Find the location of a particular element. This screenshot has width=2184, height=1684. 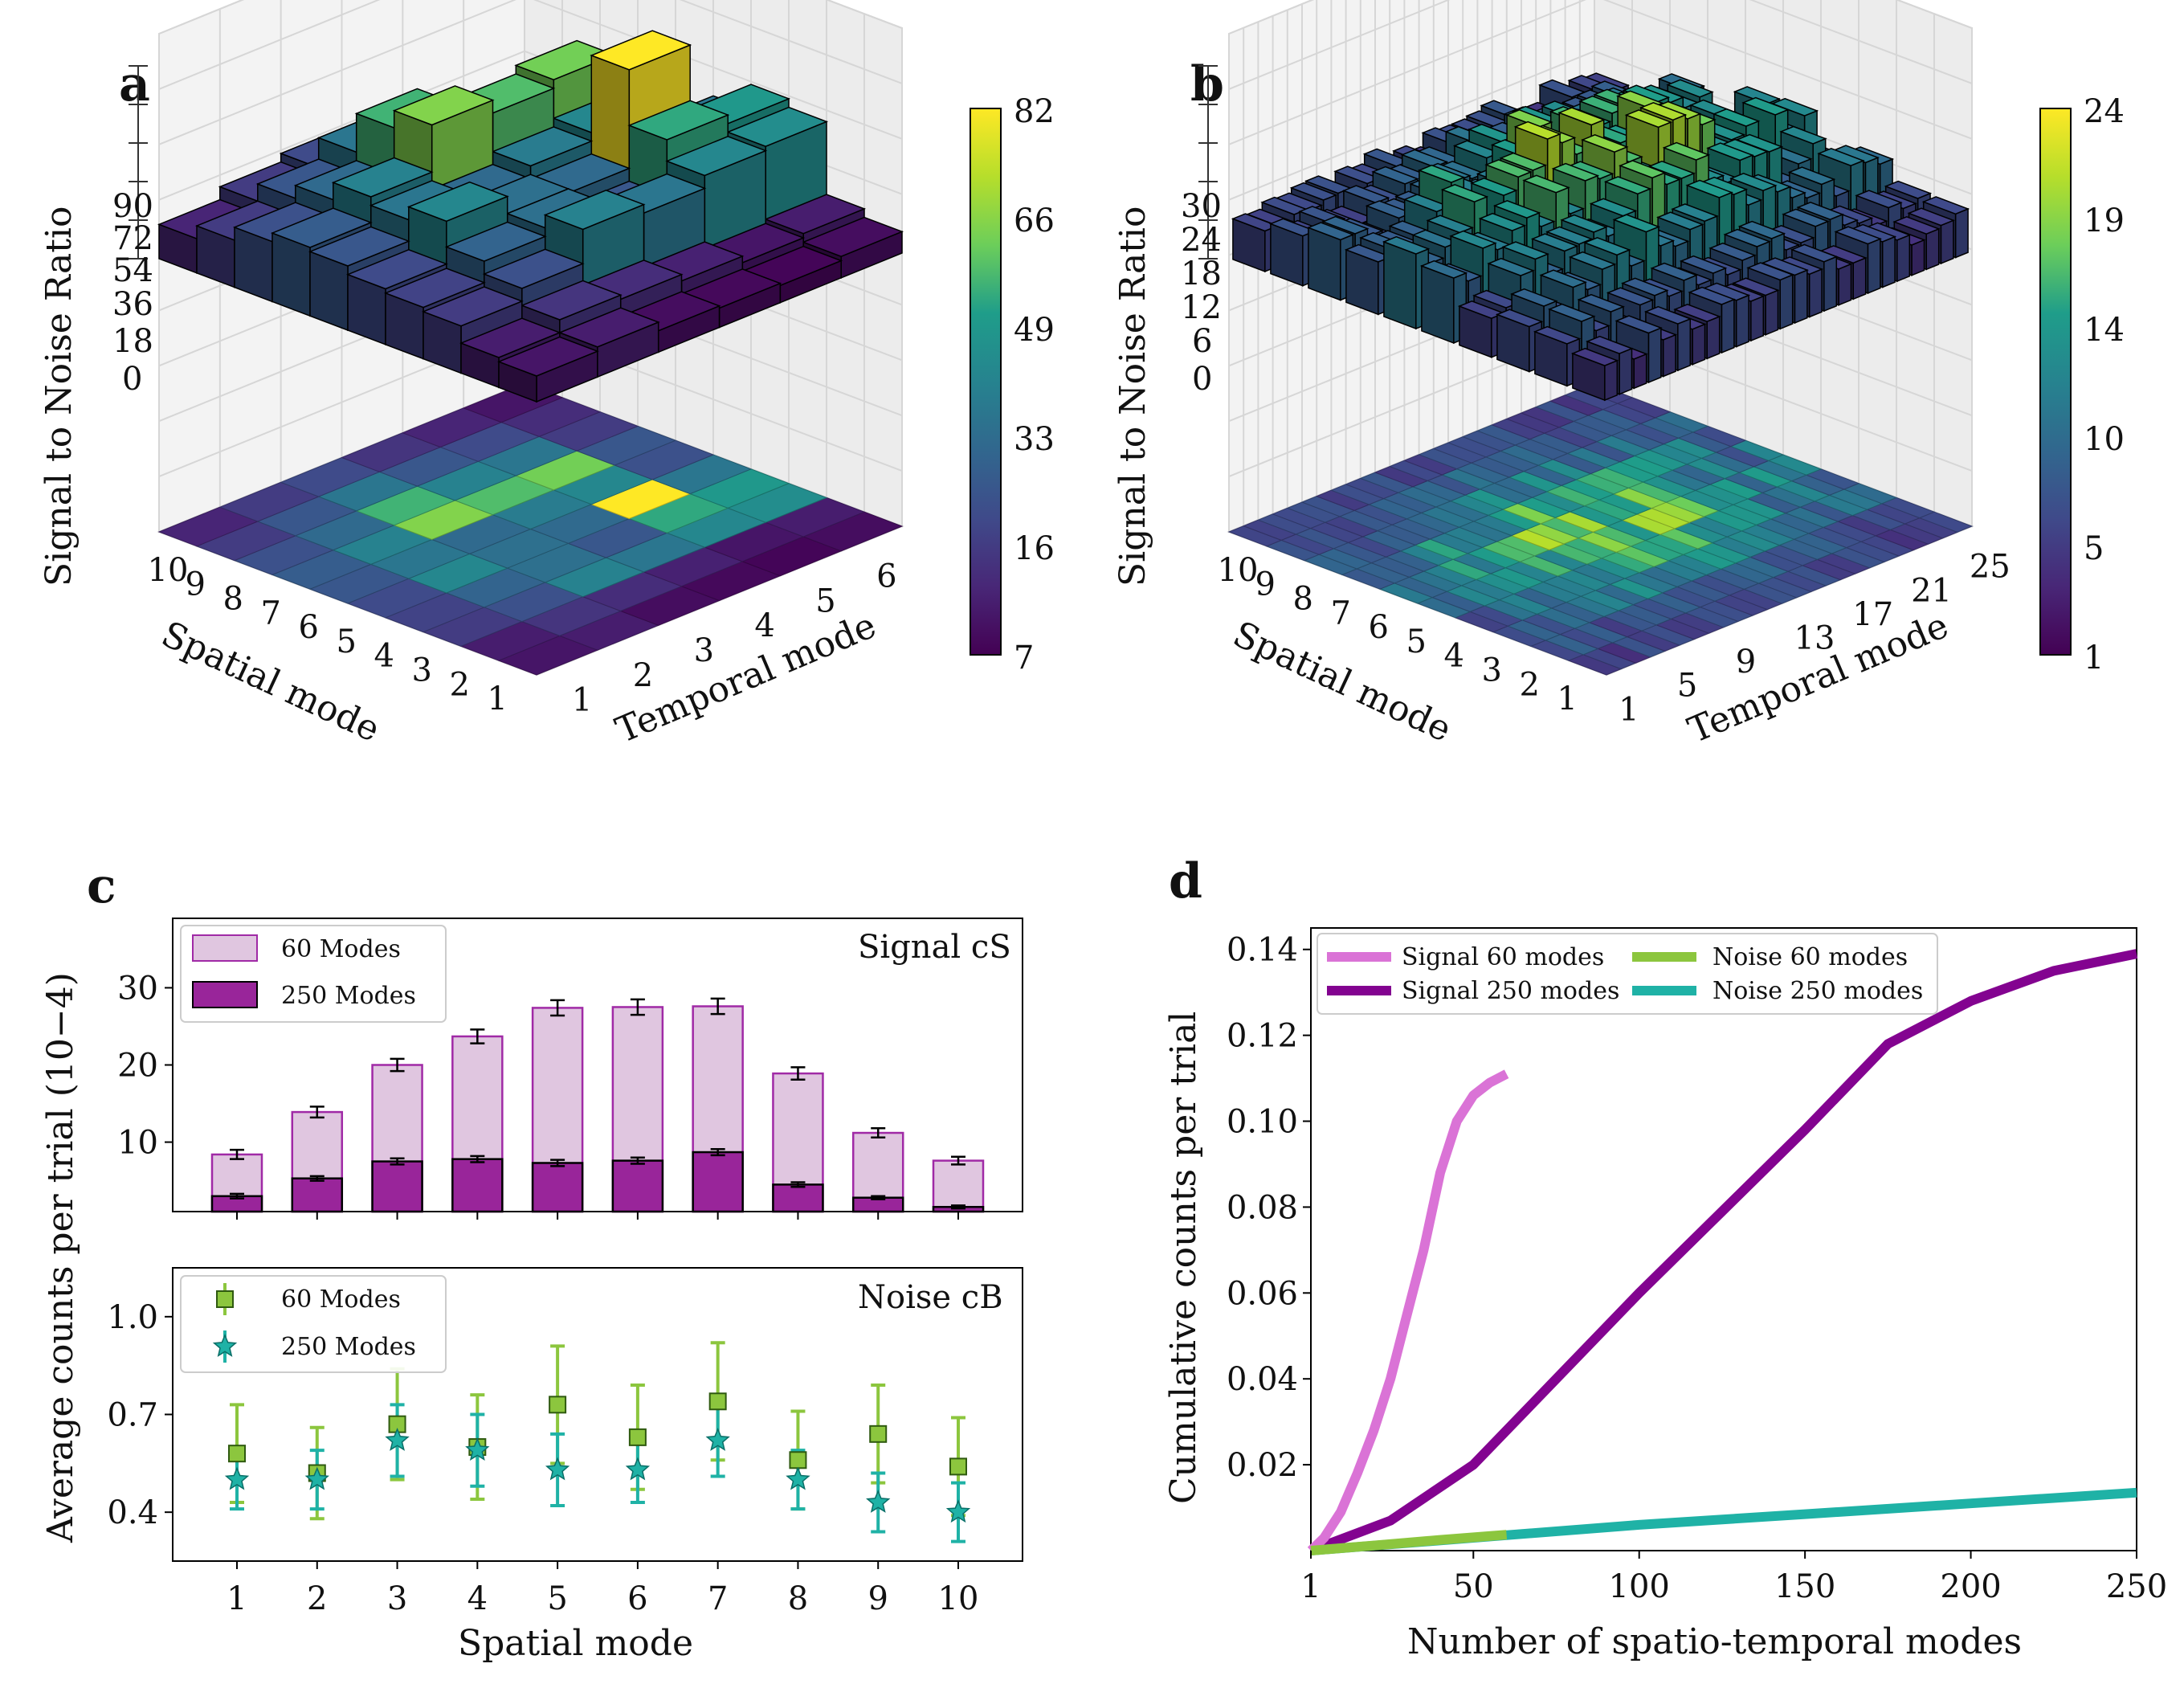

x-tick-label: 10 is located at coordinates (958, 1598).